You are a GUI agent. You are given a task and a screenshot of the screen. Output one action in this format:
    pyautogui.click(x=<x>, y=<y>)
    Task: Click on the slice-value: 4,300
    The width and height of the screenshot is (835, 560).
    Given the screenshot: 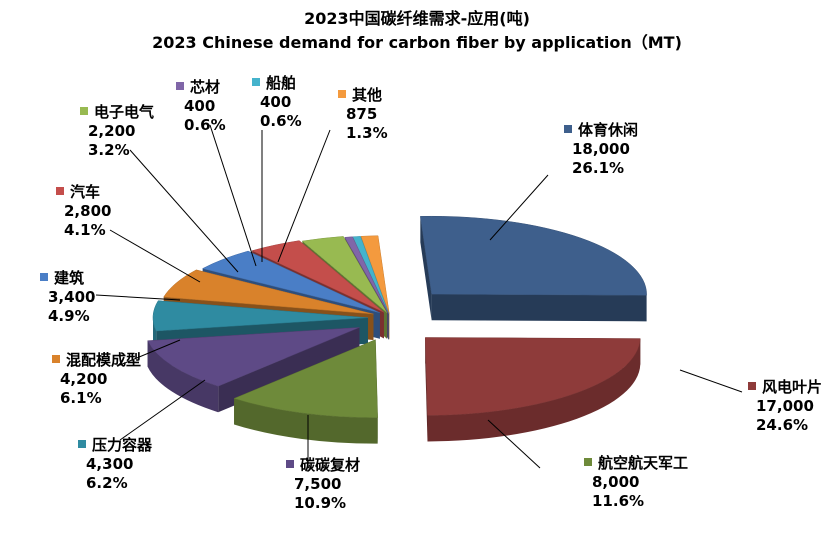 What is the action you would take?
    pyautogui.click(x=109, y=464)
    